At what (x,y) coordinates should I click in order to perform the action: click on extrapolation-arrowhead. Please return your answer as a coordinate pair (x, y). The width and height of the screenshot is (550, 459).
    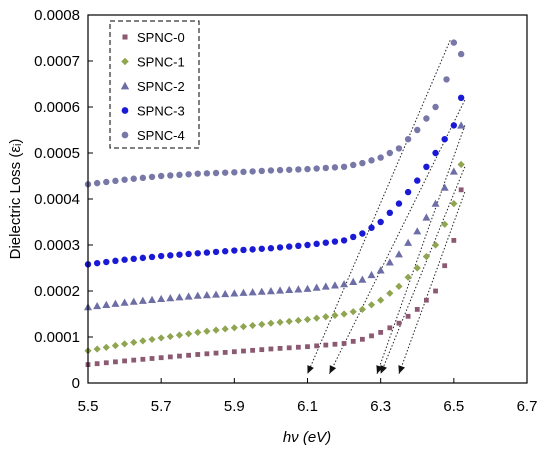
    Looking at the image, I should click on (401, 369).